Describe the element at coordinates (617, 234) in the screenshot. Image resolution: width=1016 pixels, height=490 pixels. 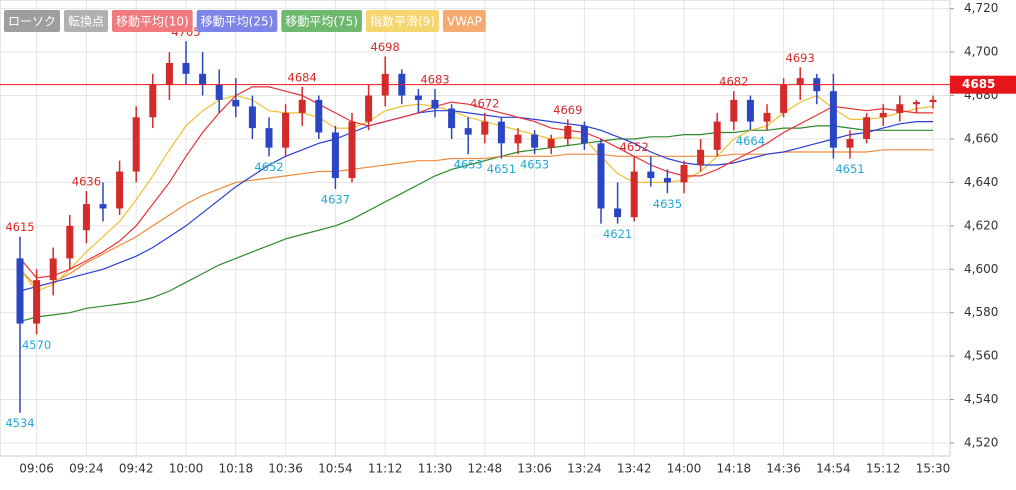
I see `low-label: 4621` at that location.